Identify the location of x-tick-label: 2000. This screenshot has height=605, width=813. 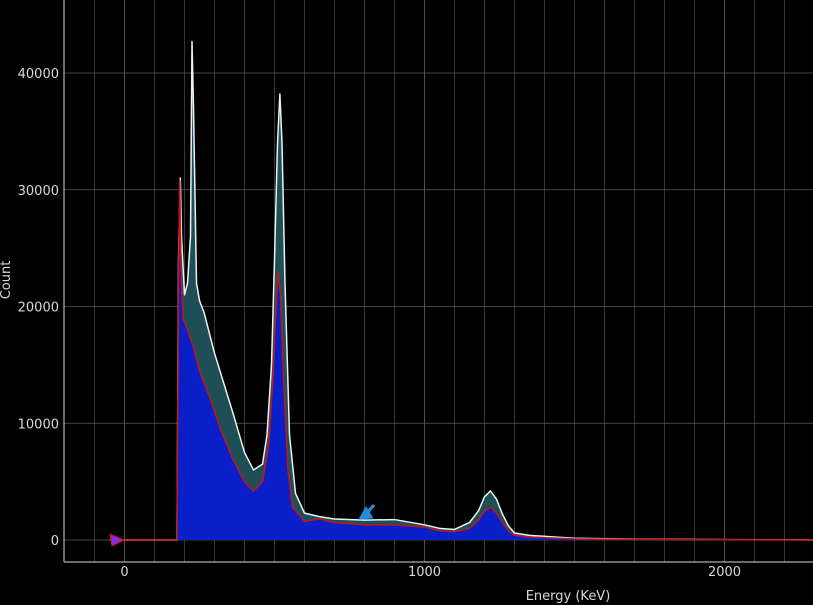
(724, 572).